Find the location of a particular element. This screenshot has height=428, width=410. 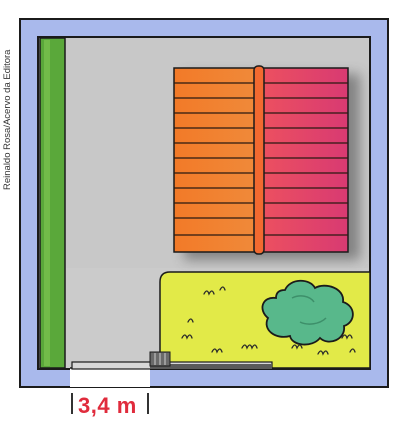

bush-icon is located at coordinates (307, 312).